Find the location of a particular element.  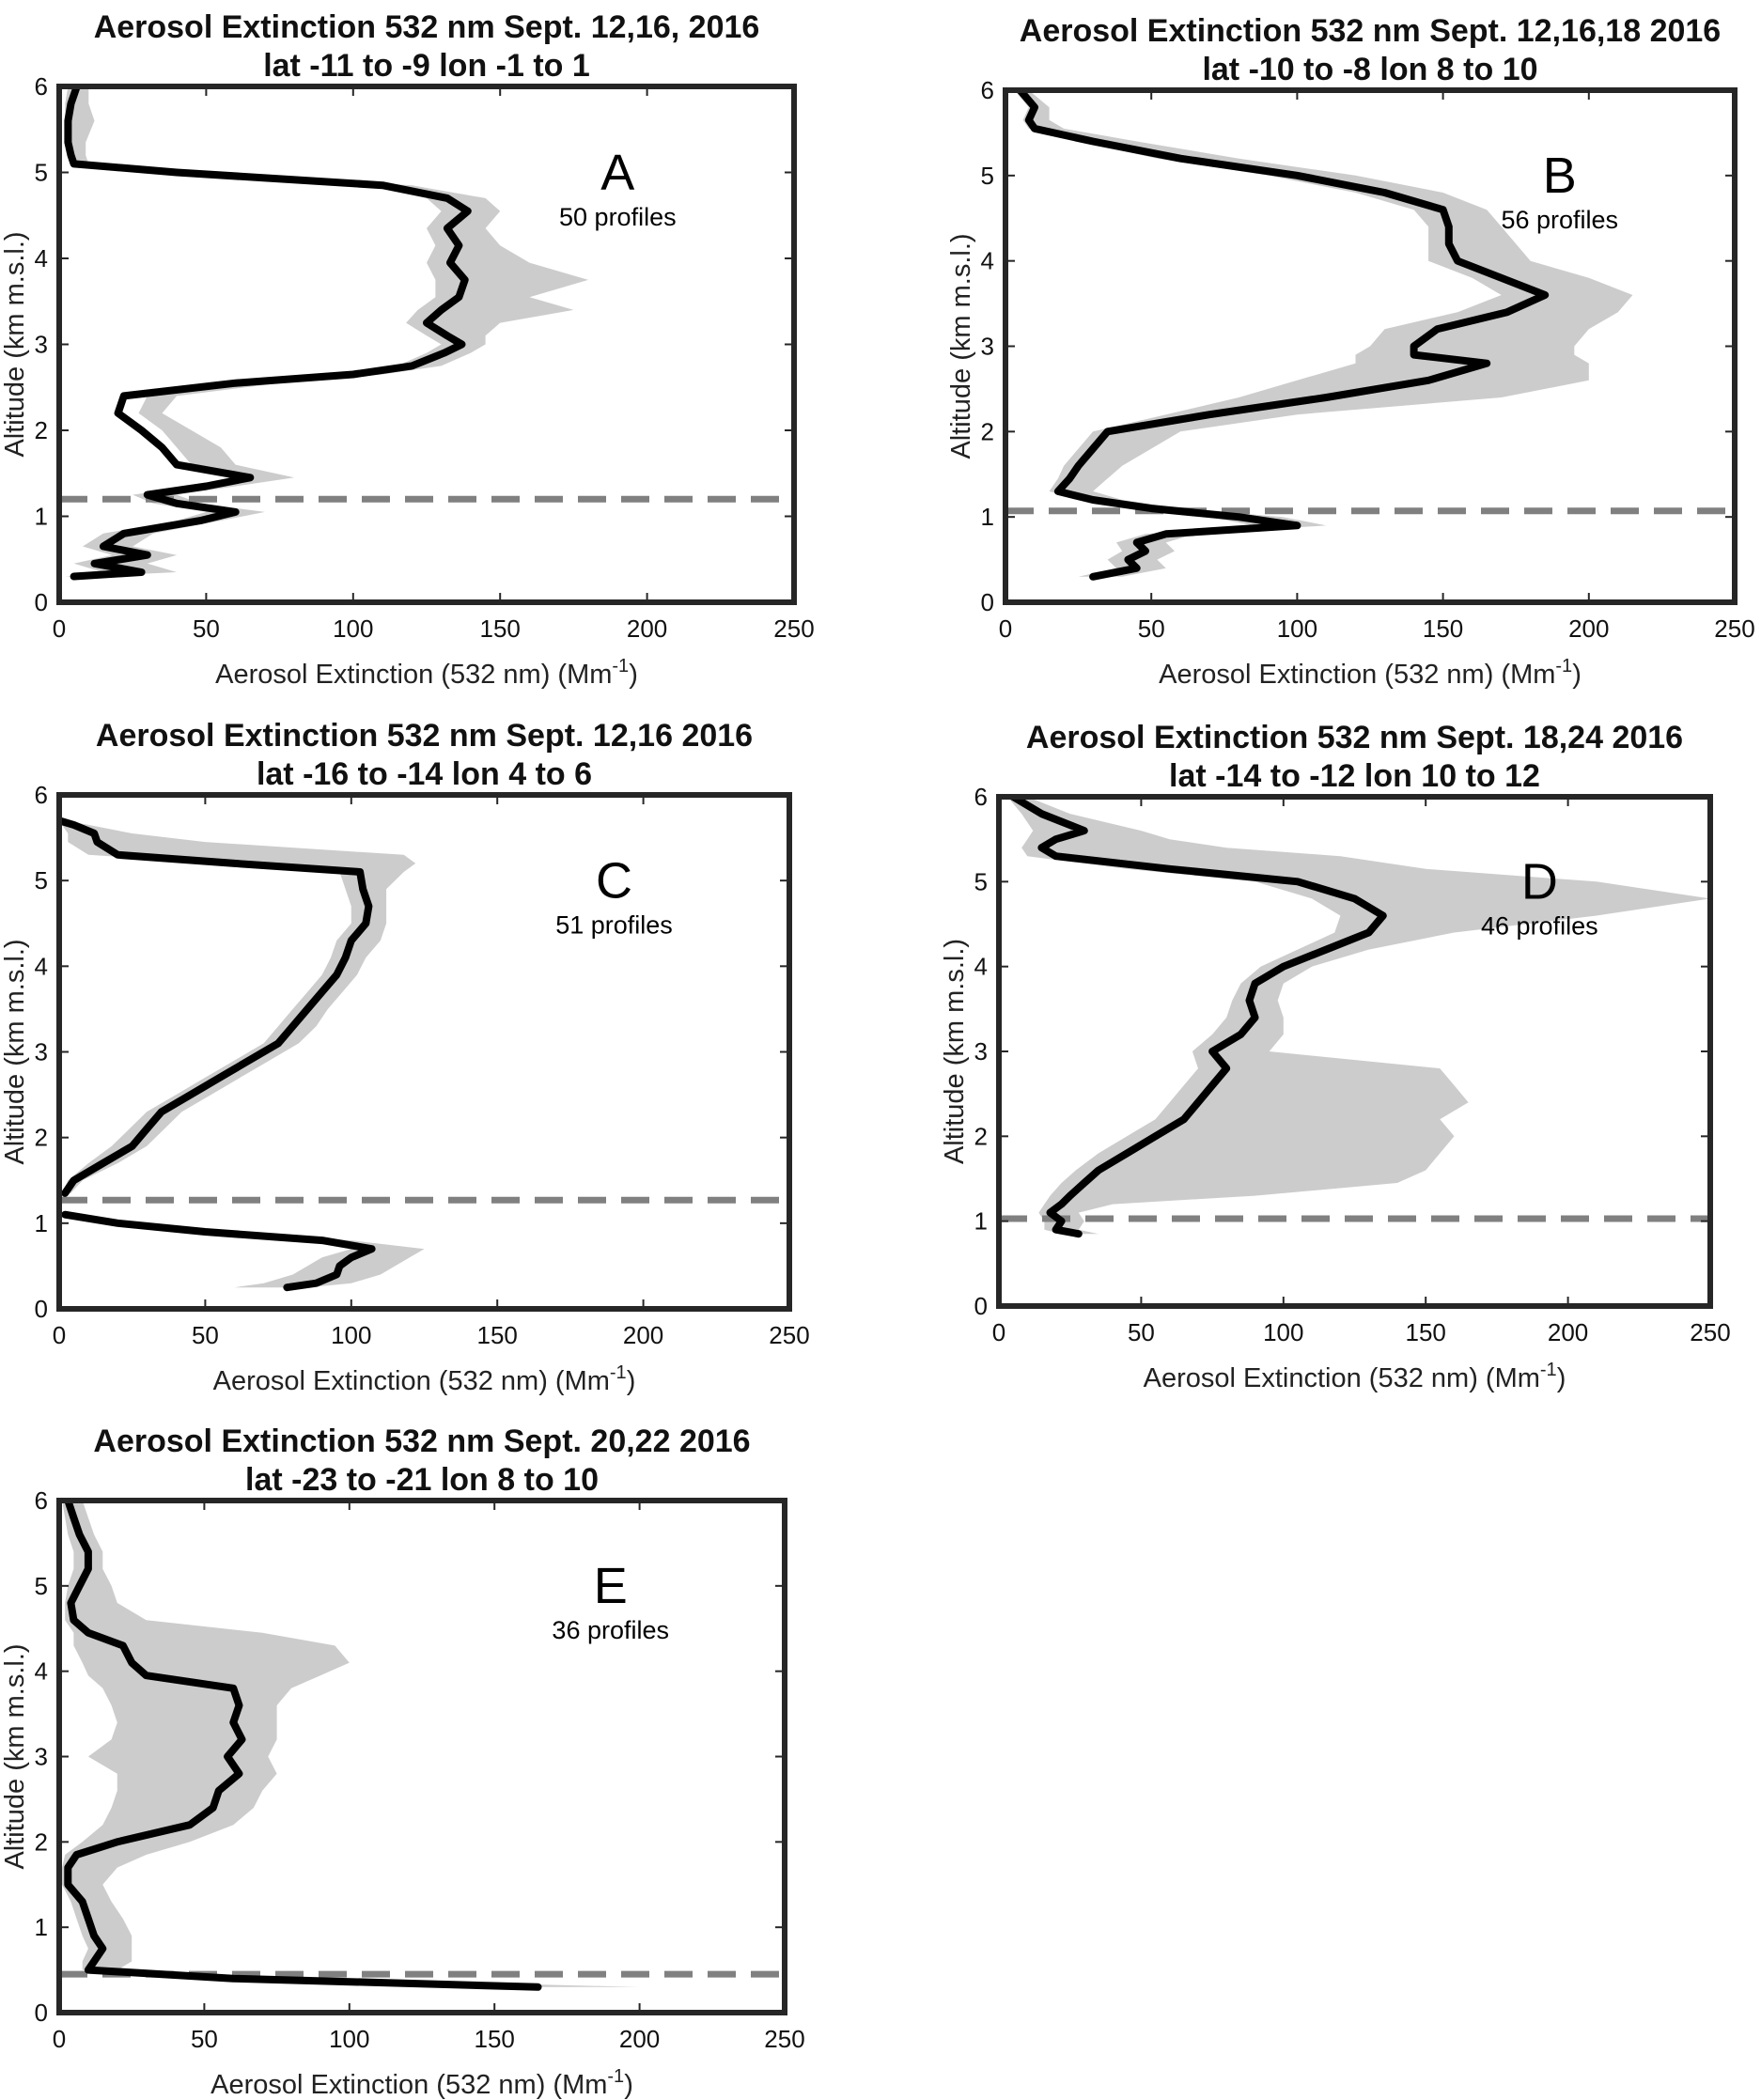

panel-letter: B is located at coordinates (1560, 176).